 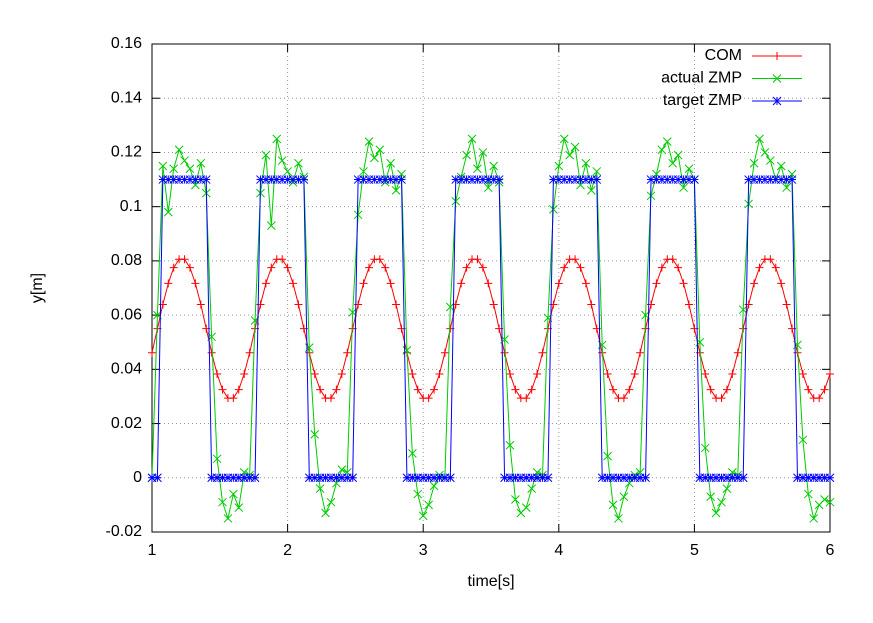 I want to click on y-tick-label: 0.06, so click(x=126, y=314).